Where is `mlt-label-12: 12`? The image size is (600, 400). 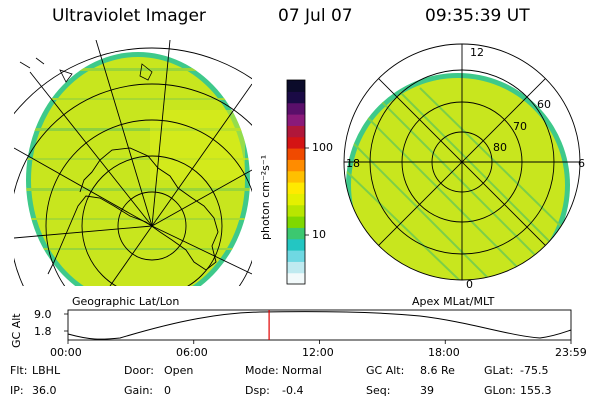
mlt-label-12: 12 is located at coordinates (477, 52).